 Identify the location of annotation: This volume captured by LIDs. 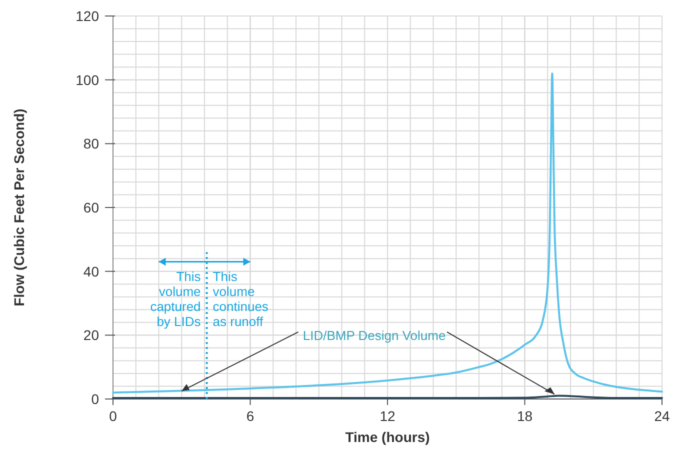
(176, 298).